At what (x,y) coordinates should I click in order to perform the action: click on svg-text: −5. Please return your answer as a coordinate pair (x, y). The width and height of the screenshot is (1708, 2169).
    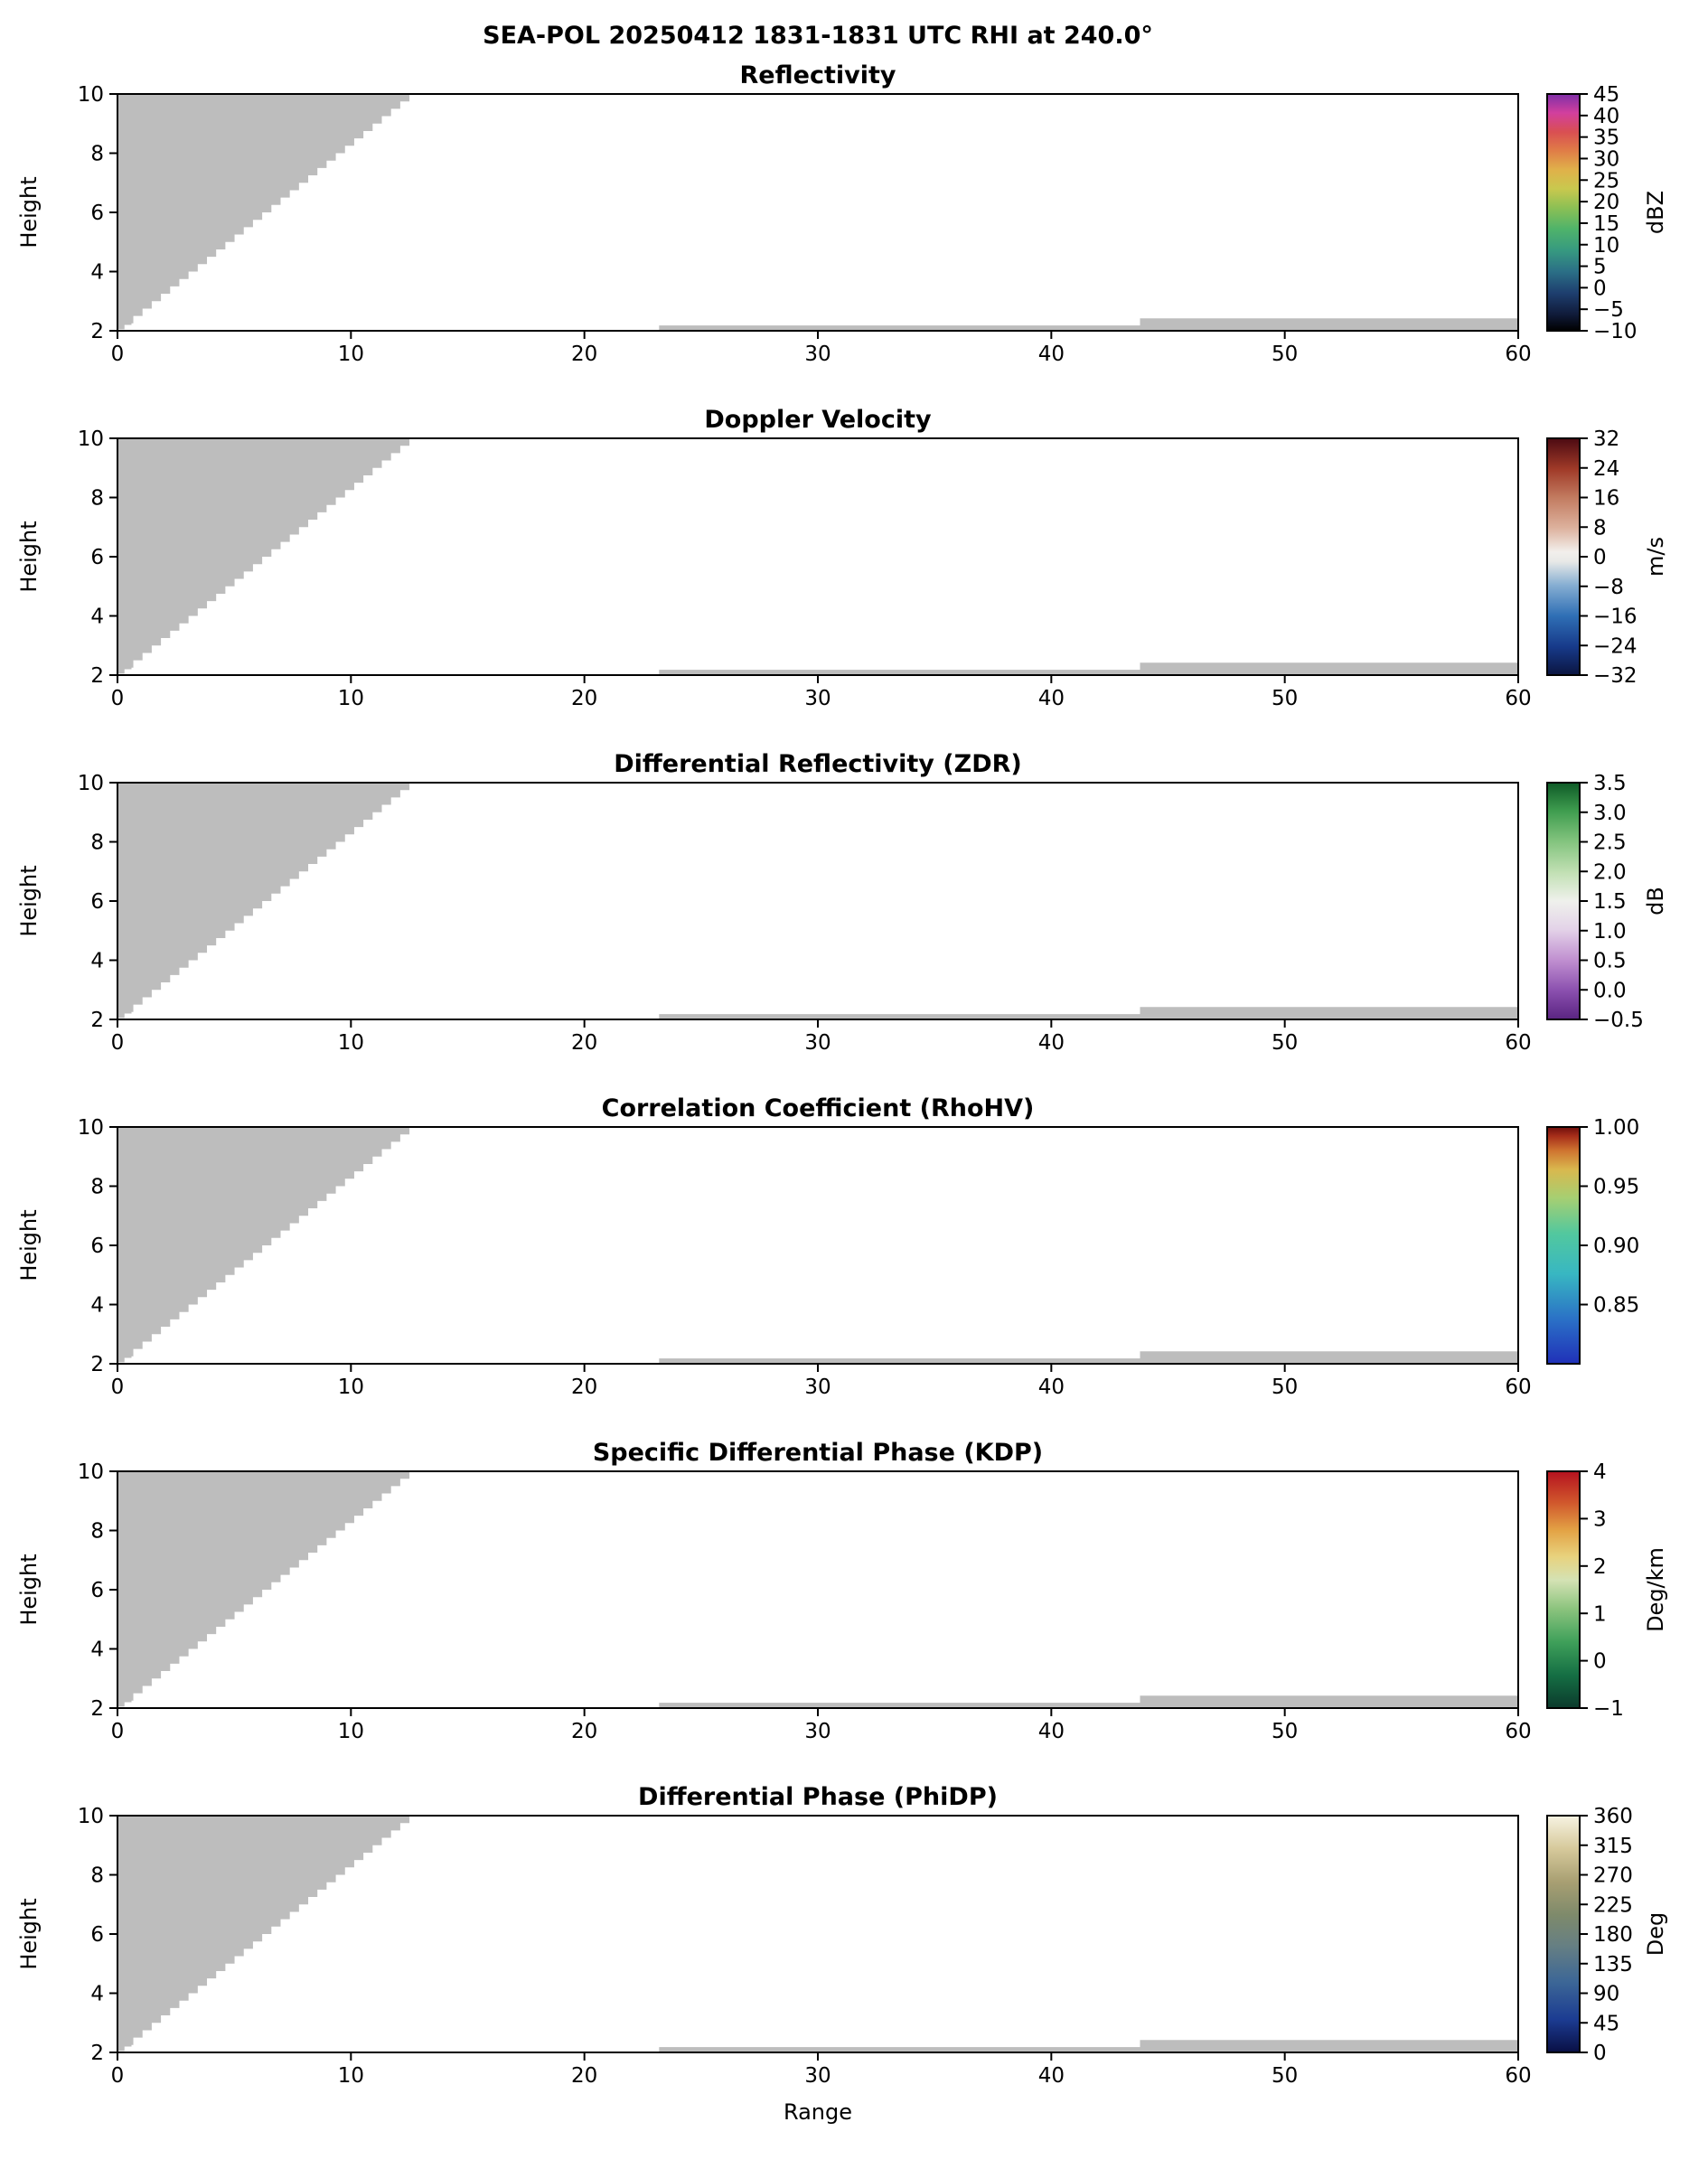
    Looking at the image, I should click on (1608, 310).